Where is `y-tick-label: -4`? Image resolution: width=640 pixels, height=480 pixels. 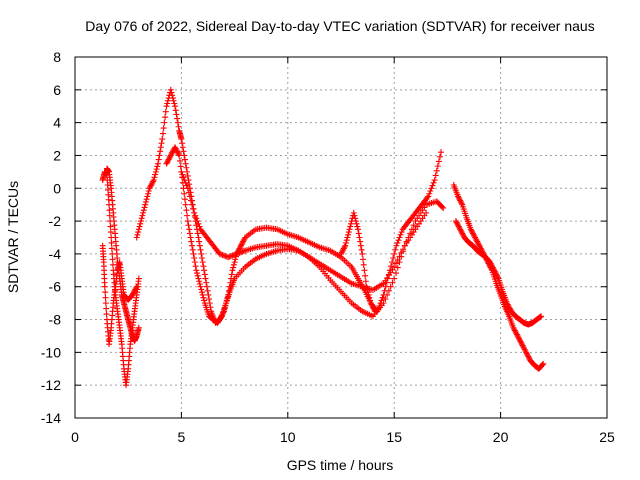
y-tick-label: -4 is located at coordinates (55, 254).